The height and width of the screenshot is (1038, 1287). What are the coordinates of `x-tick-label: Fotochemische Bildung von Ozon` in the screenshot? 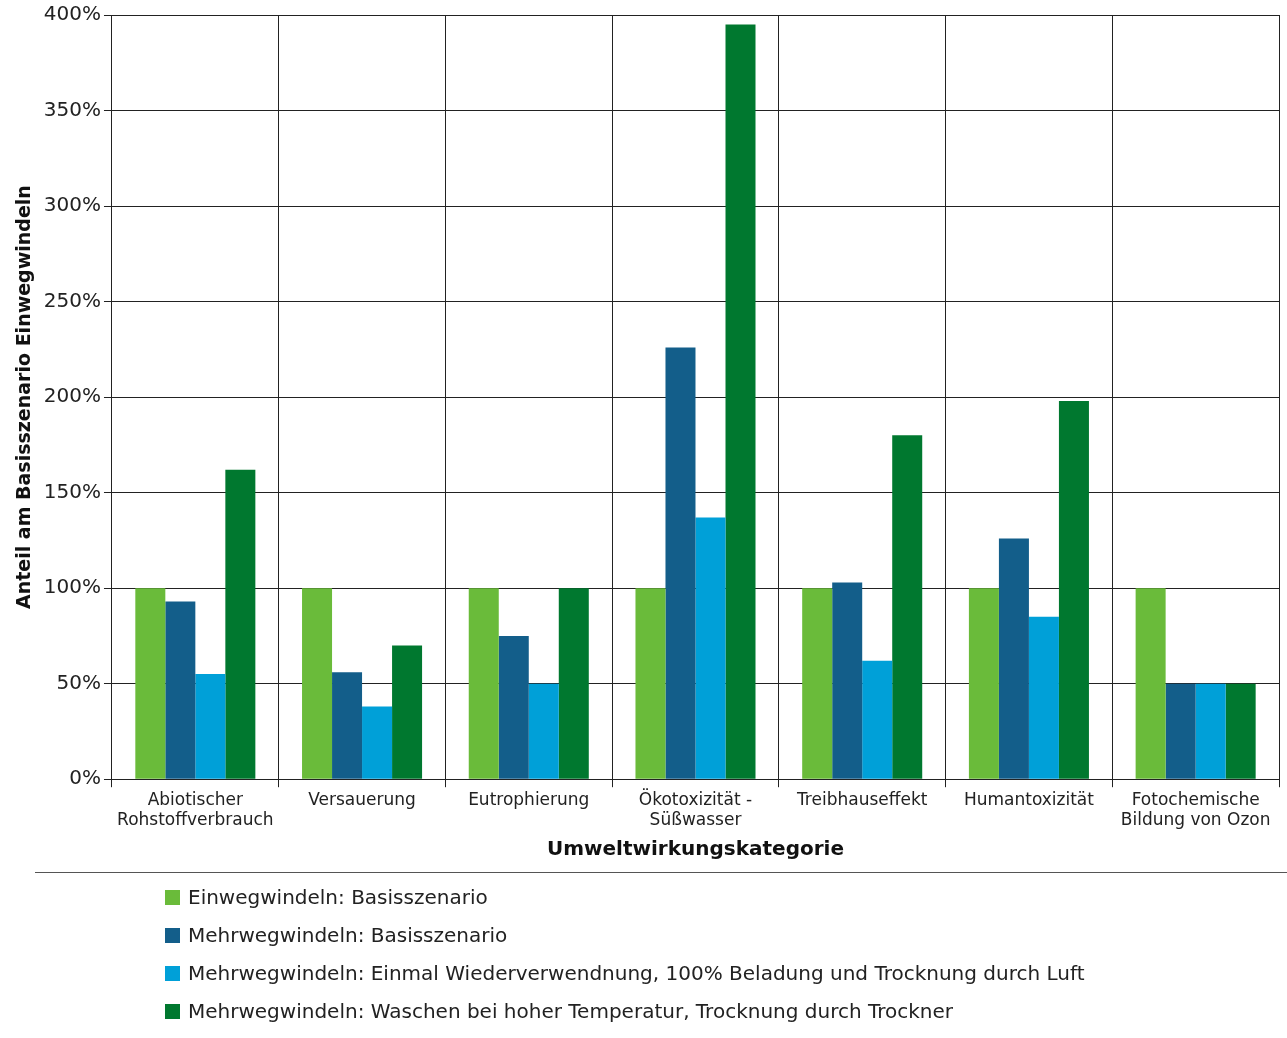 It's located at (1195, 809).